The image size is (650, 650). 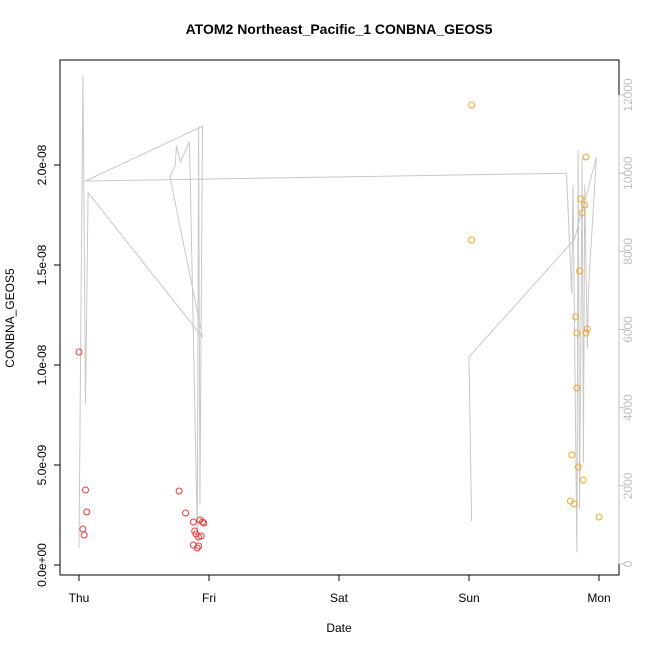 I want to click on x-tick-label: Fri, so click(x=209, y=598).